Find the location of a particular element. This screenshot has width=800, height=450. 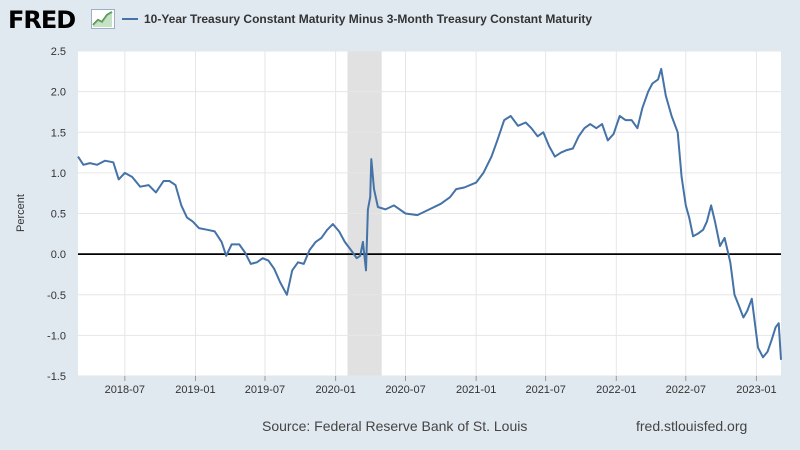

y-axis-ticks: -1.5 -1.0 -0.5 0.0 0.5 1.0 1.5 2.0 2.5 is located at coordinates (56, 214).